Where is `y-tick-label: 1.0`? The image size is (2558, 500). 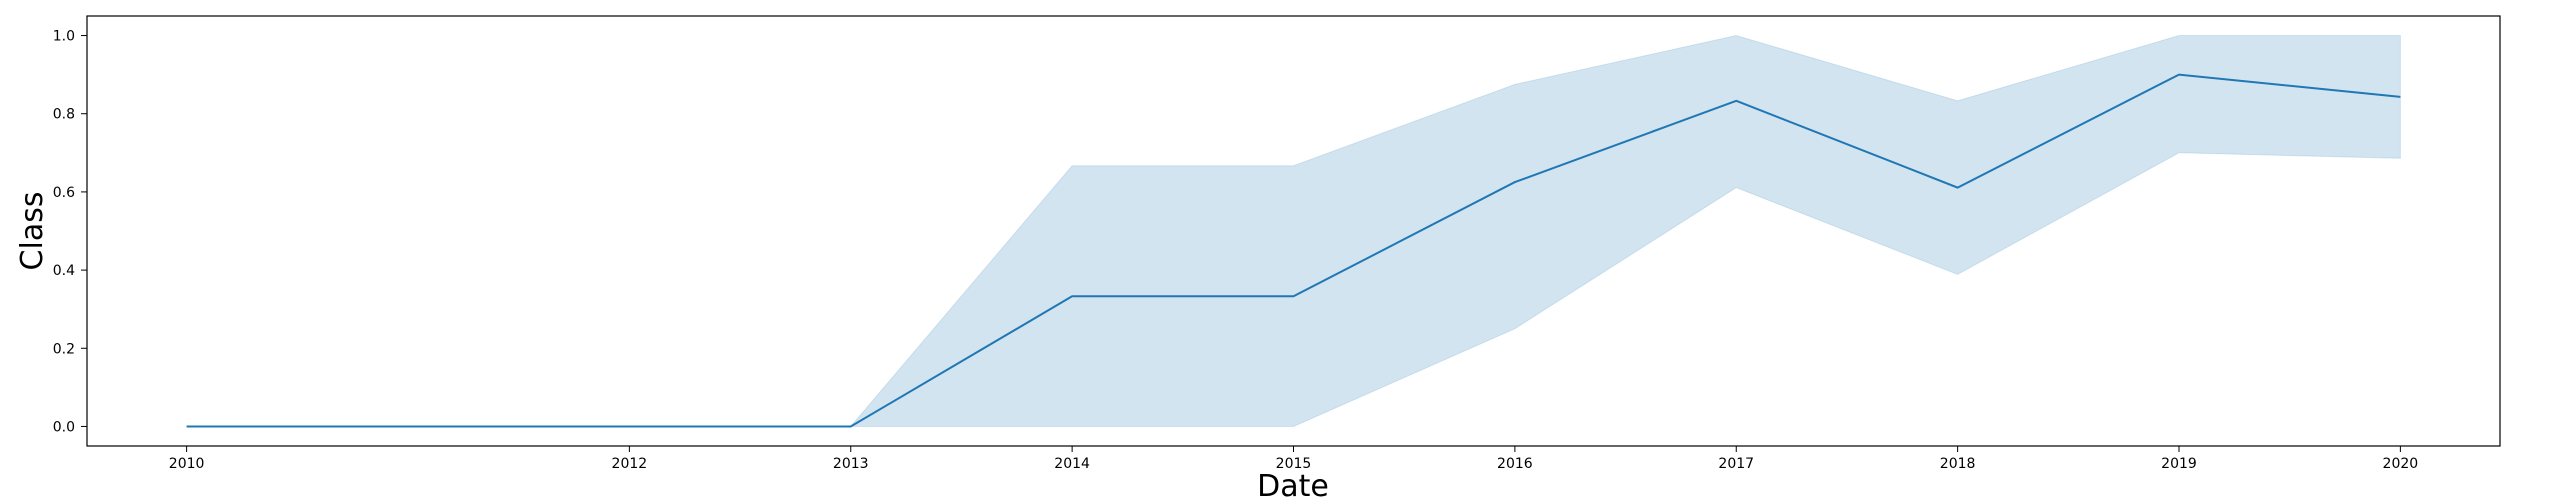 y-tick-label: 1.0 is located at coordinates (64, 37).